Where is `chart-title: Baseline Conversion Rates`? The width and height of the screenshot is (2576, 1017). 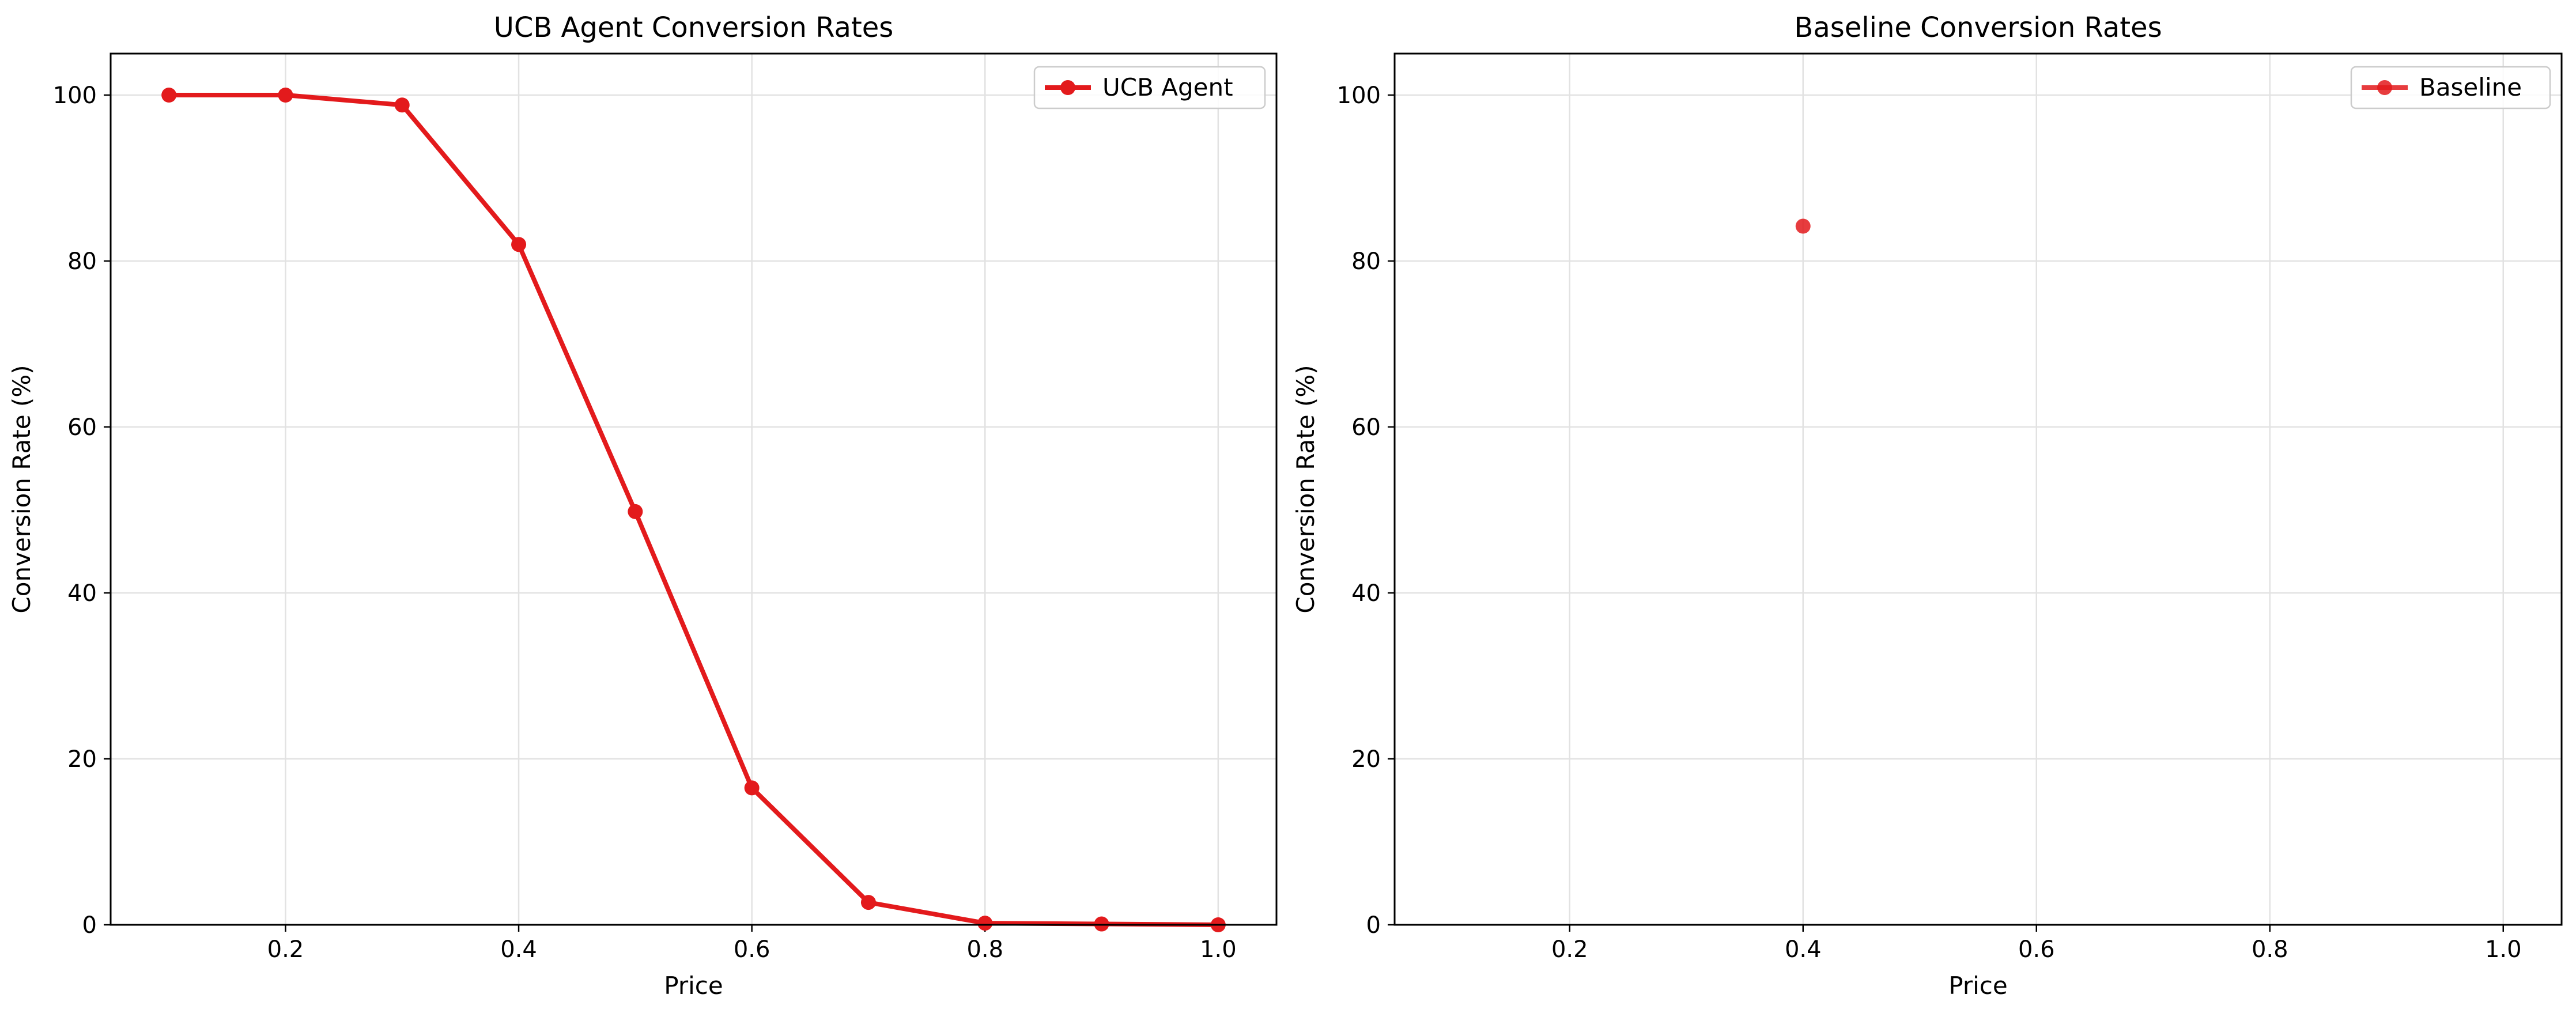
chart-title: Baseline Conversion Rates is located at coordinates (1978, 28).